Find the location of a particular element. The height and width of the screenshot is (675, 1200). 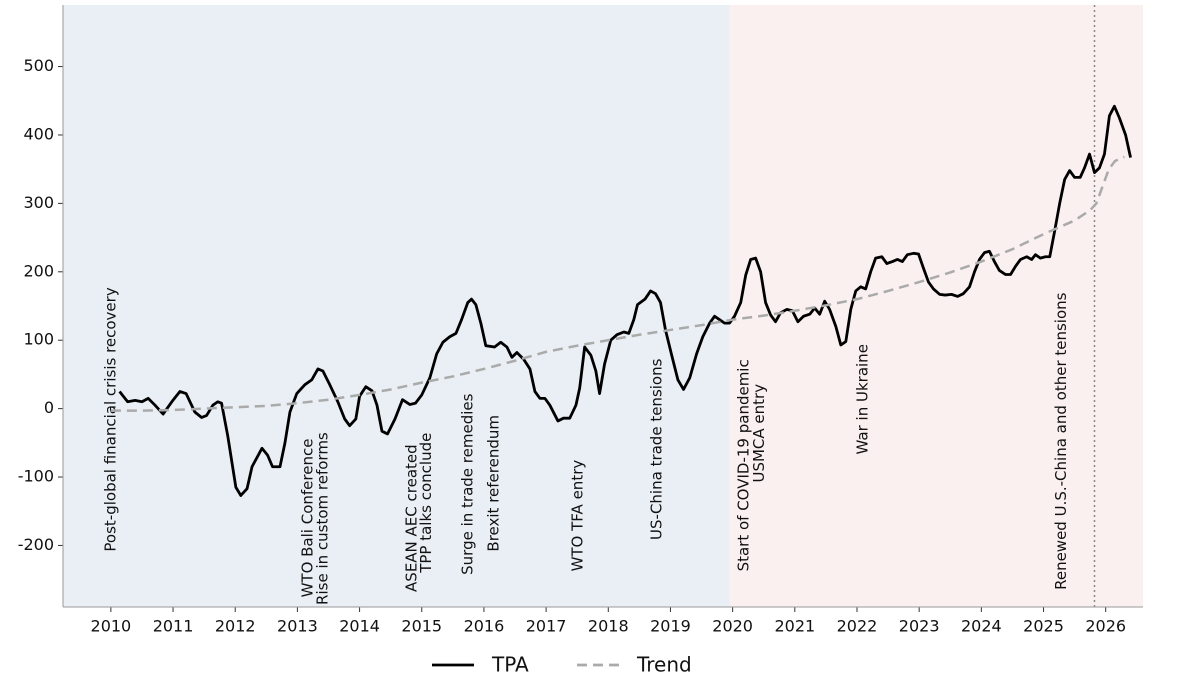

annotation: War in Ukraine is located at coordinates (863, 399).